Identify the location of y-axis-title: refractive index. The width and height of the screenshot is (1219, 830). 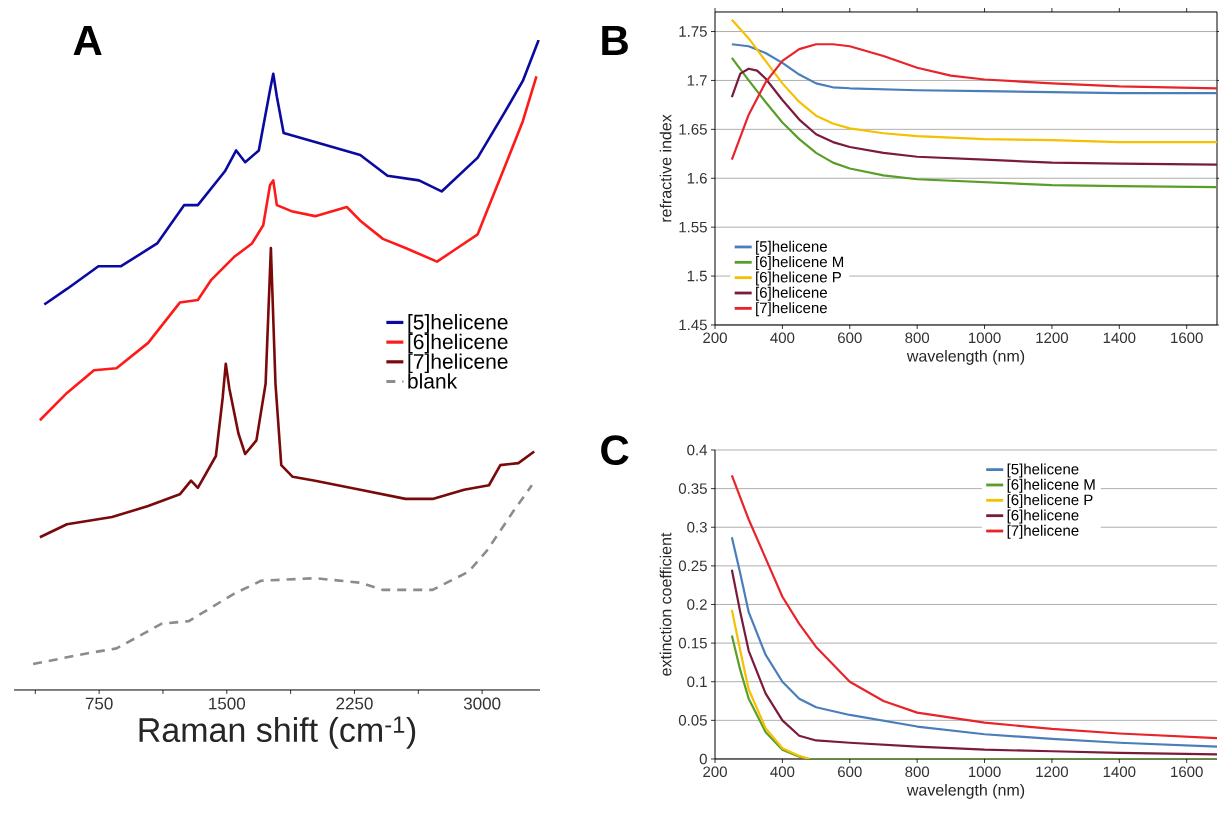
(665, 168).